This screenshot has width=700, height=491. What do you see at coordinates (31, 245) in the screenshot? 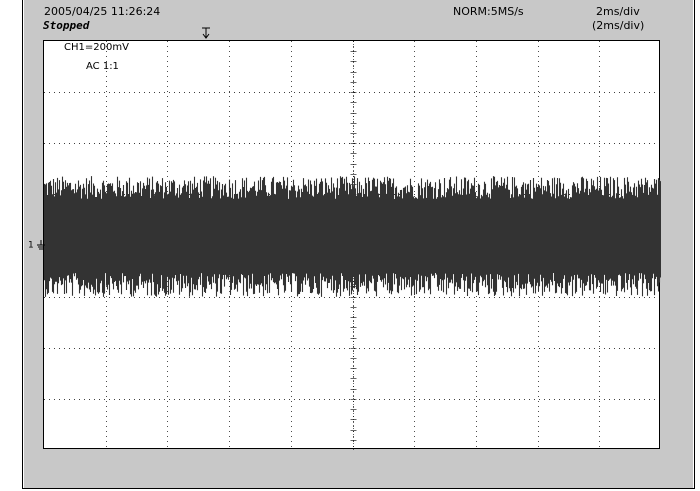
I see `ground-reference-label: 1` at bounding box center [31, 245].